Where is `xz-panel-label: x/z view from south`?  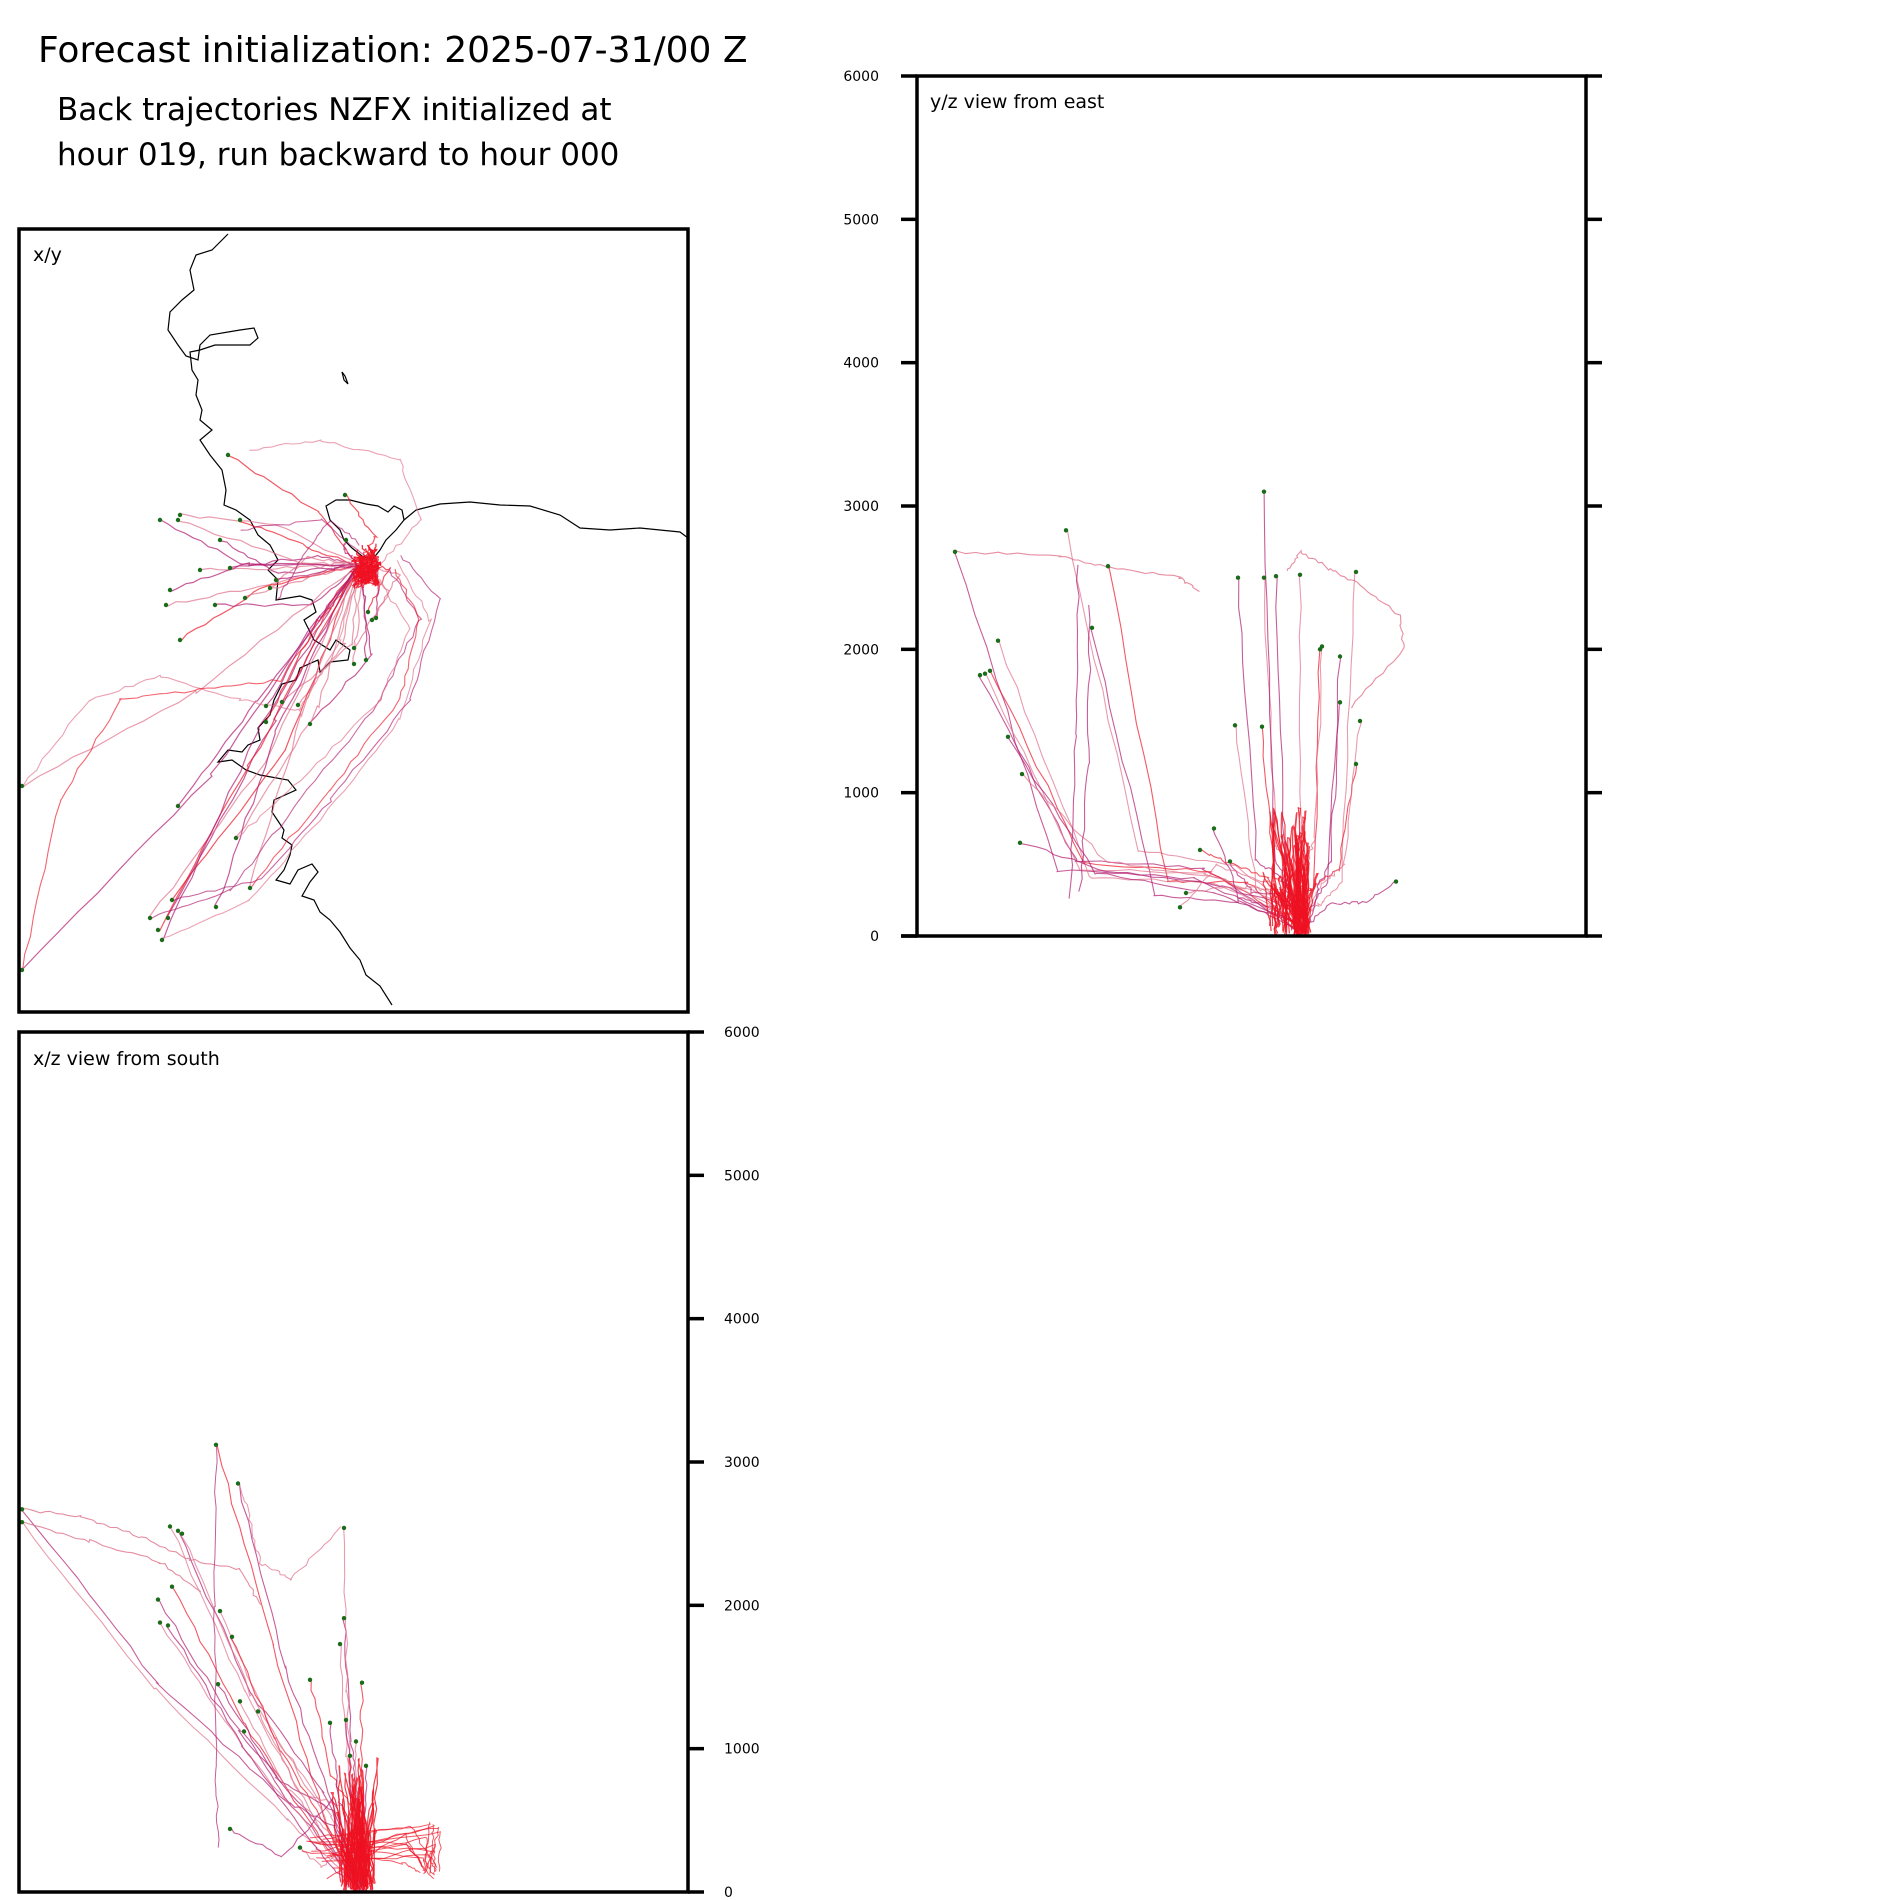 xz-panel-label: x/z view from south is located at coordinates (126, 1059).